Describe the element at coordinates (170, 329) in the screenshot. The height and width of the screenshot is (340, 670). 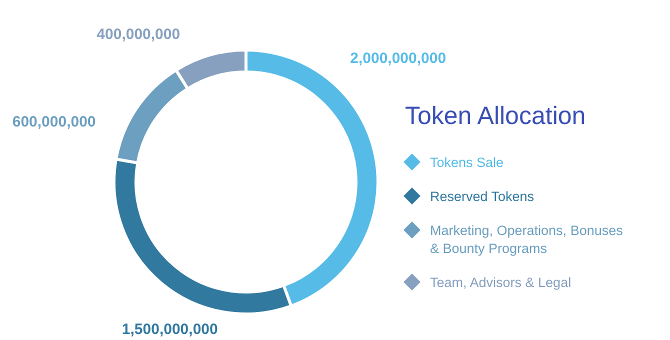
I see `data-label: 1,500,000,000` at that location.